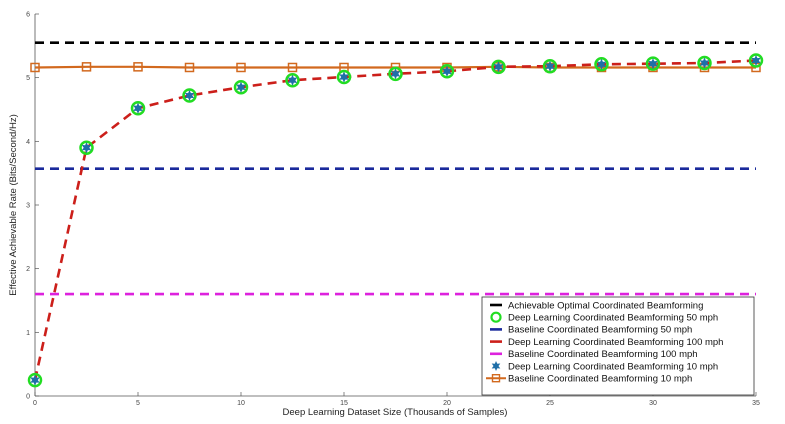  I want to click on x-tick-label: 35, so click(756, 403).